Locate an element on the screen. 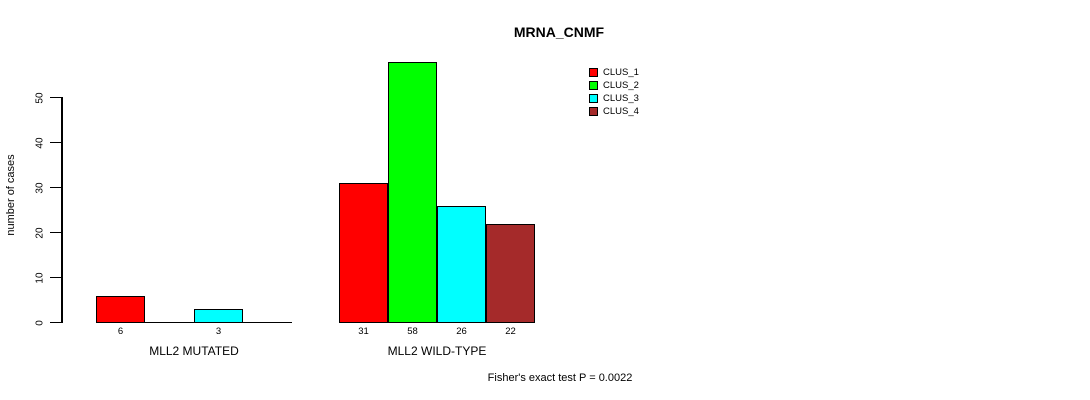 This screenshot has height=400, width=1090. legend-item-clus-4: CLUS_4 is located at coordinates (614, 111).